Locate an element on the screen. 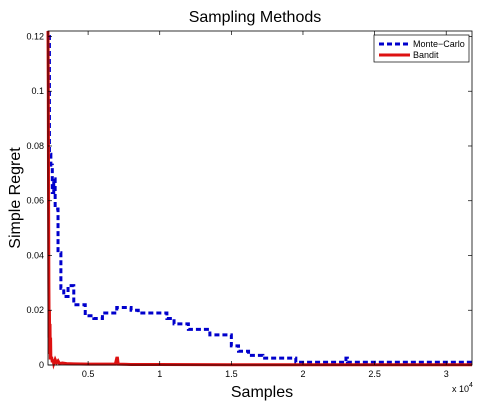 The height and width of the screenshot is (404, 481). legend-box is located at coordinates (421, 48).